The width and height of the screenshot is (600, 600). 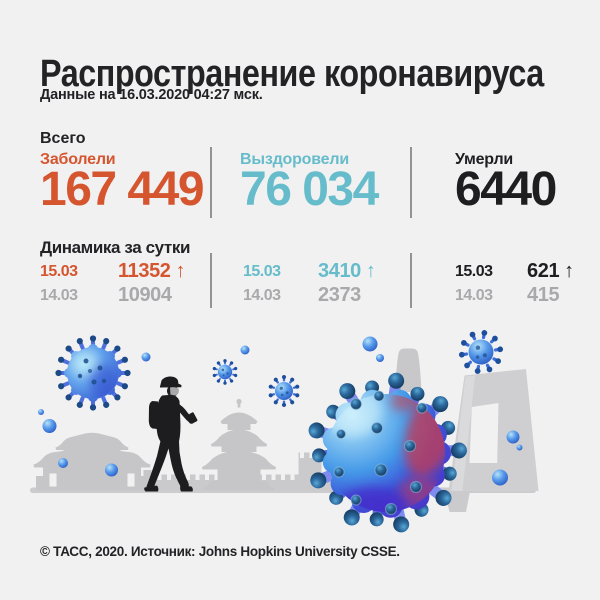 I want to click on deaths-current-date: 15.03, so click(x=474, y=271).